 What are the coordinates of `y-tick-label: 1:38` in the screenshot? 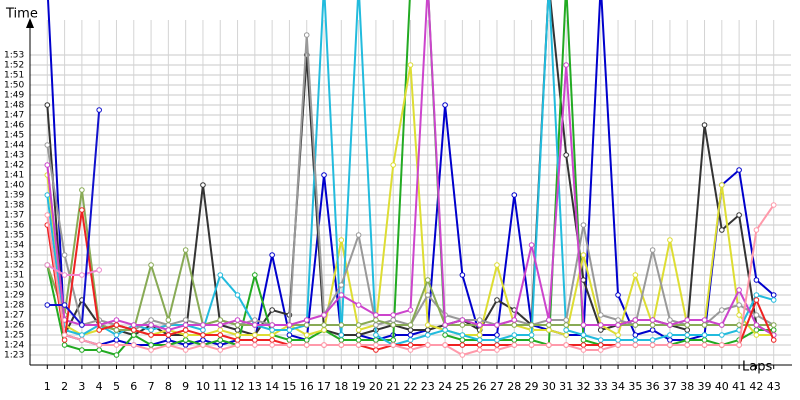 It's located at (14, 206).